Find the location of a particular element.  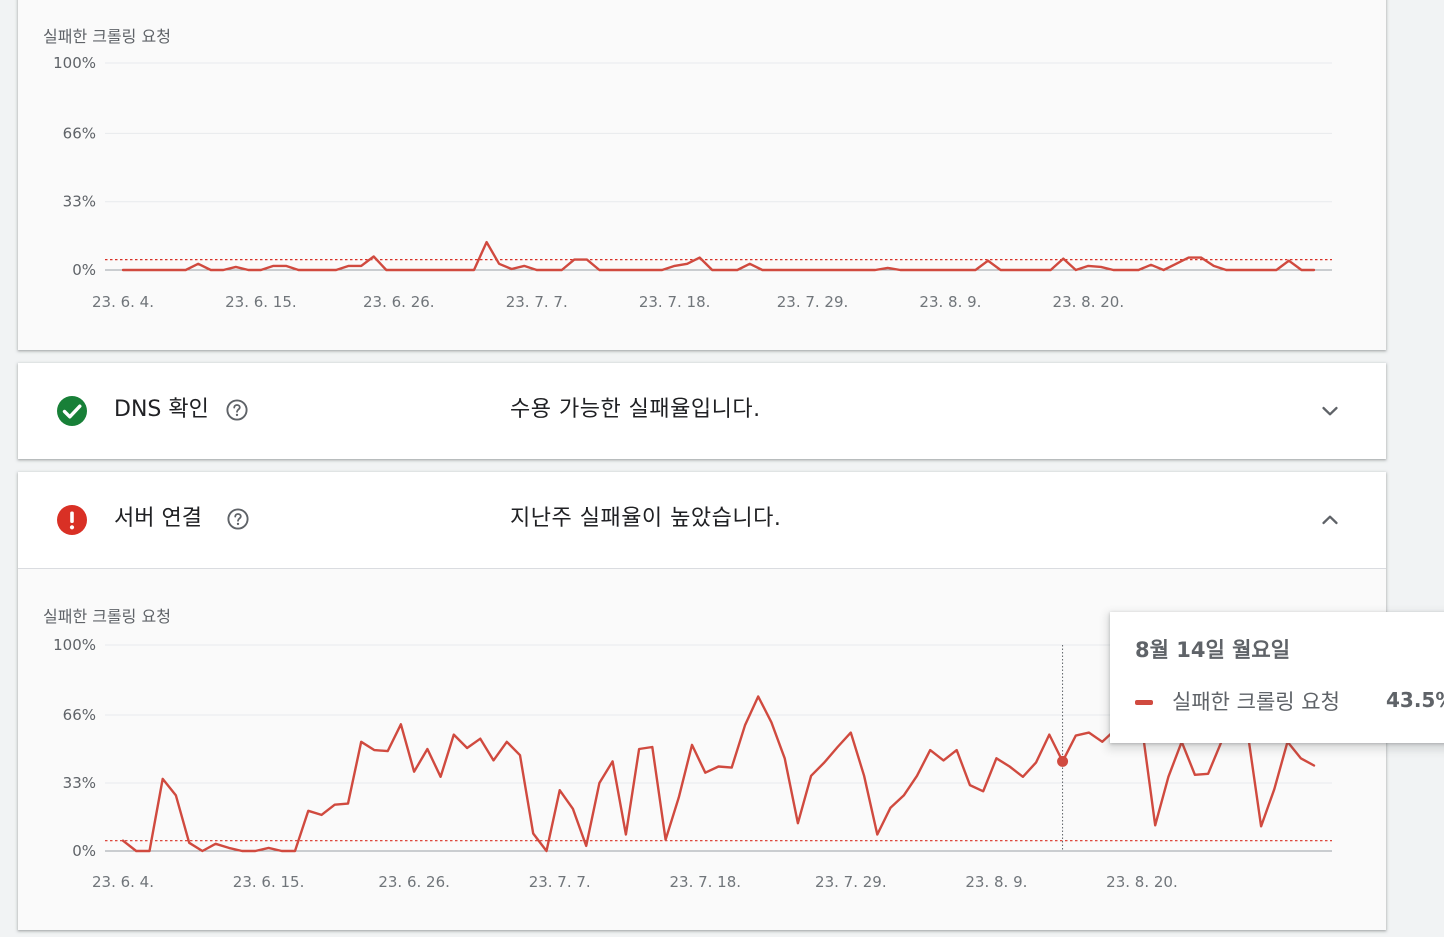

tooltip-value: 43.5% is located at coordinates (1415, 700).